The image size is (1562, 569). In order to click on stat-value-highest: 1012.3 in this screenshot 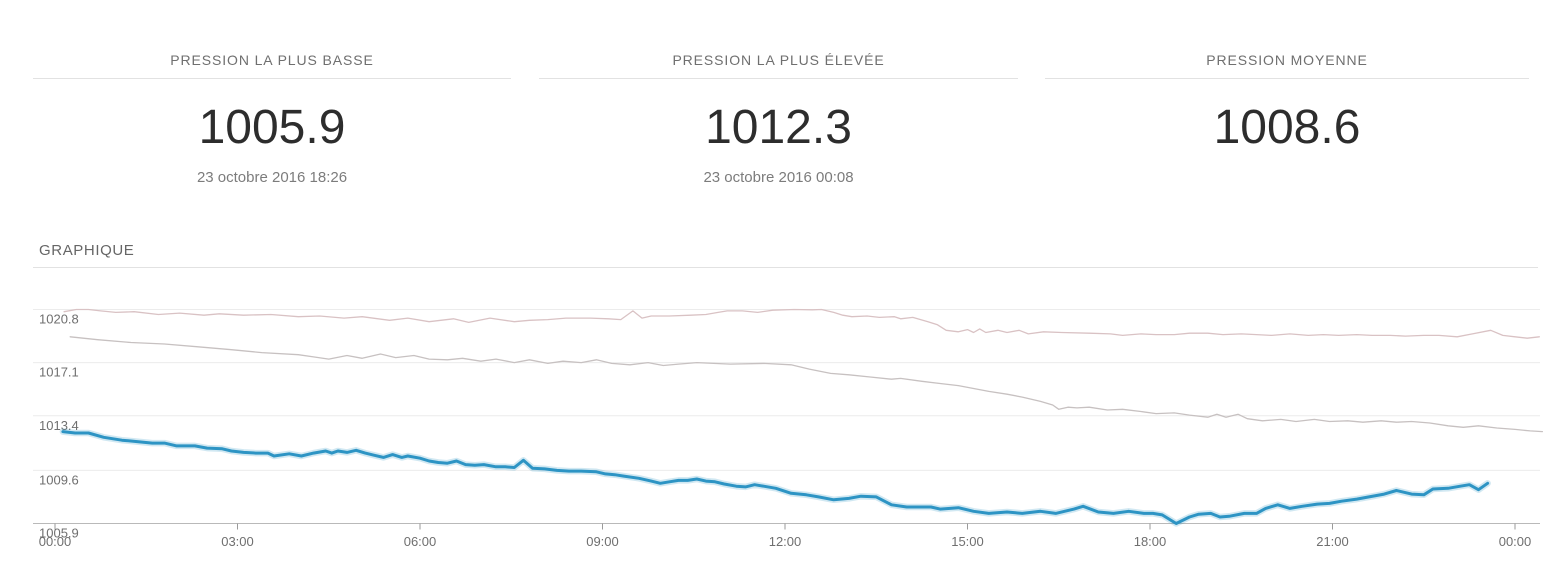, I will do `click(778, 127)`.